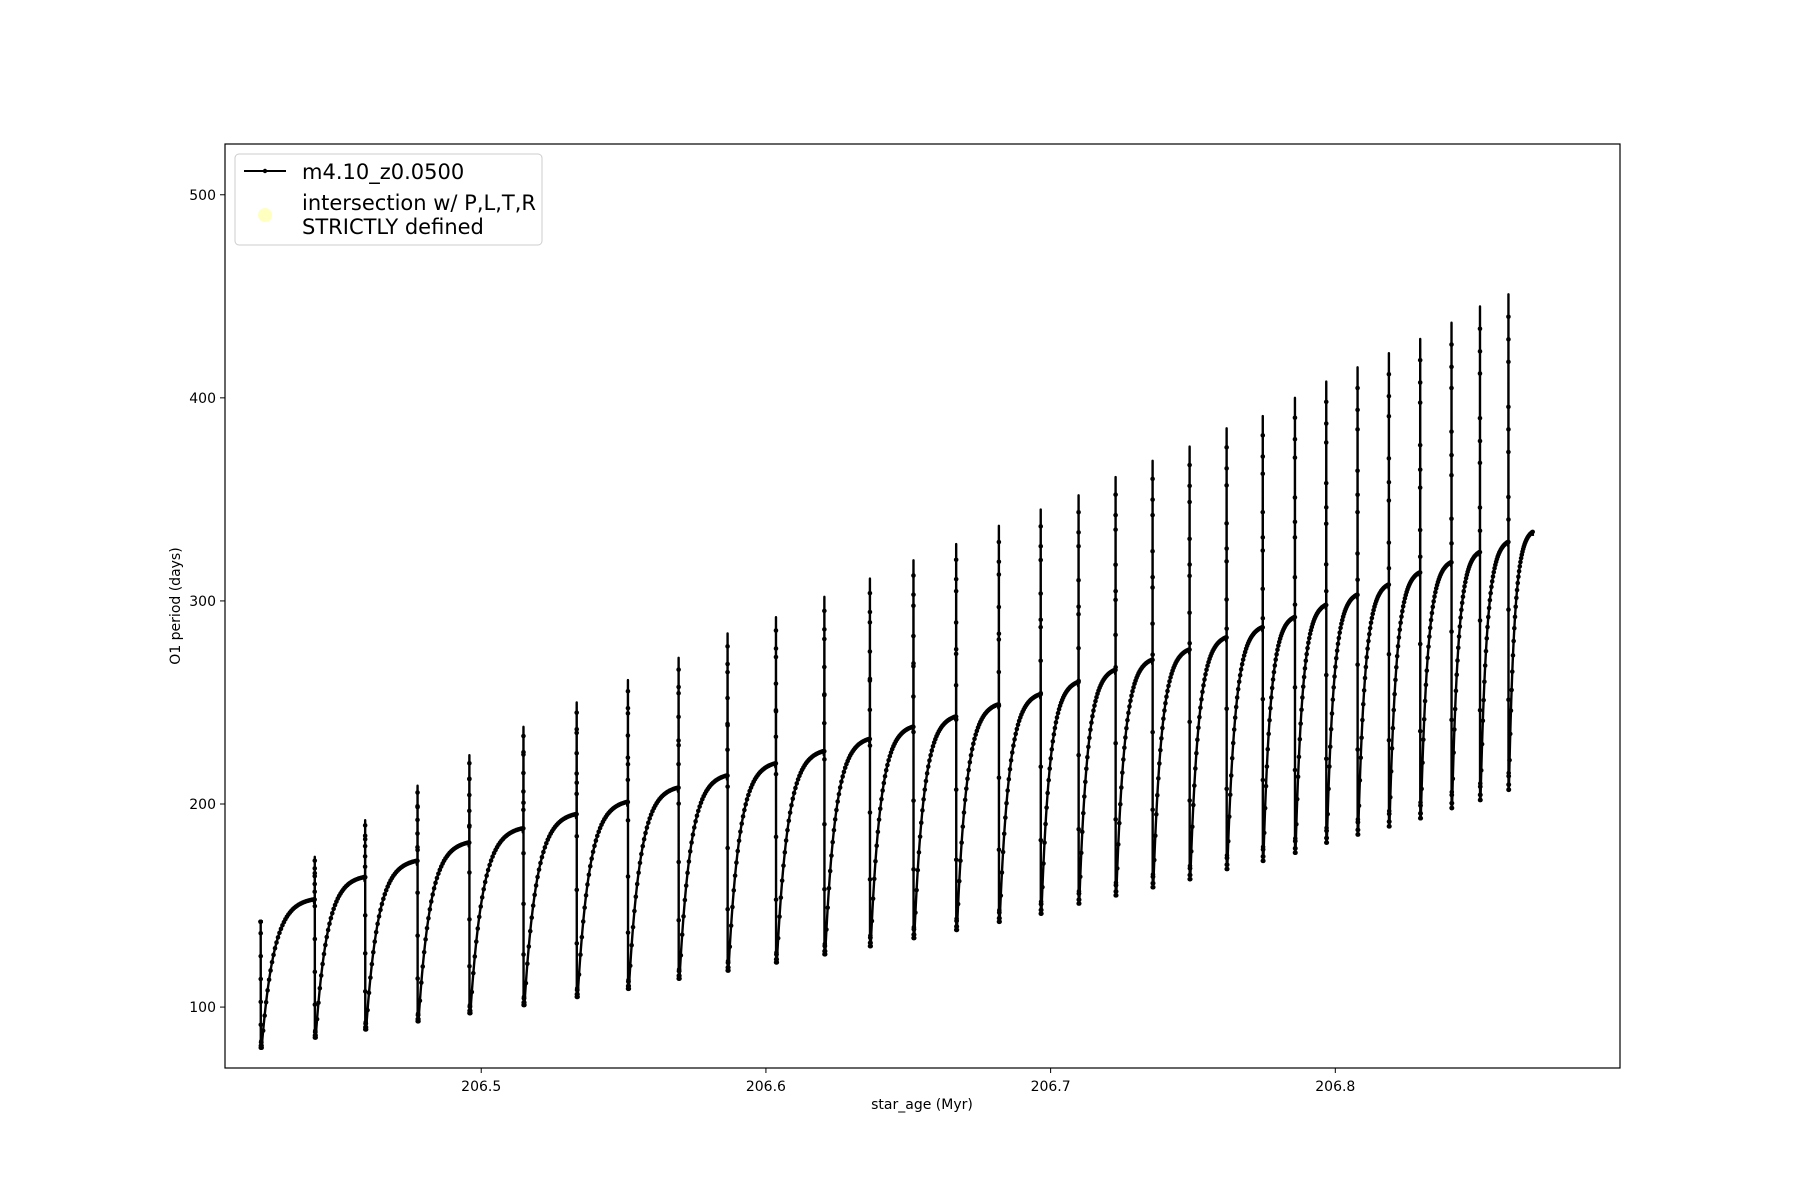  I want to click on y-axis-label: O1 period (days), so click(176, 605).